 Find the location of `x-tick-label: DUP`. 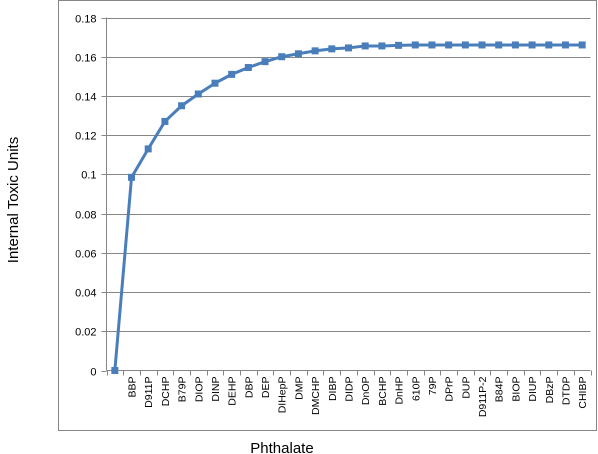

x-tick-label: DUP is located at coordinates (466, 388).